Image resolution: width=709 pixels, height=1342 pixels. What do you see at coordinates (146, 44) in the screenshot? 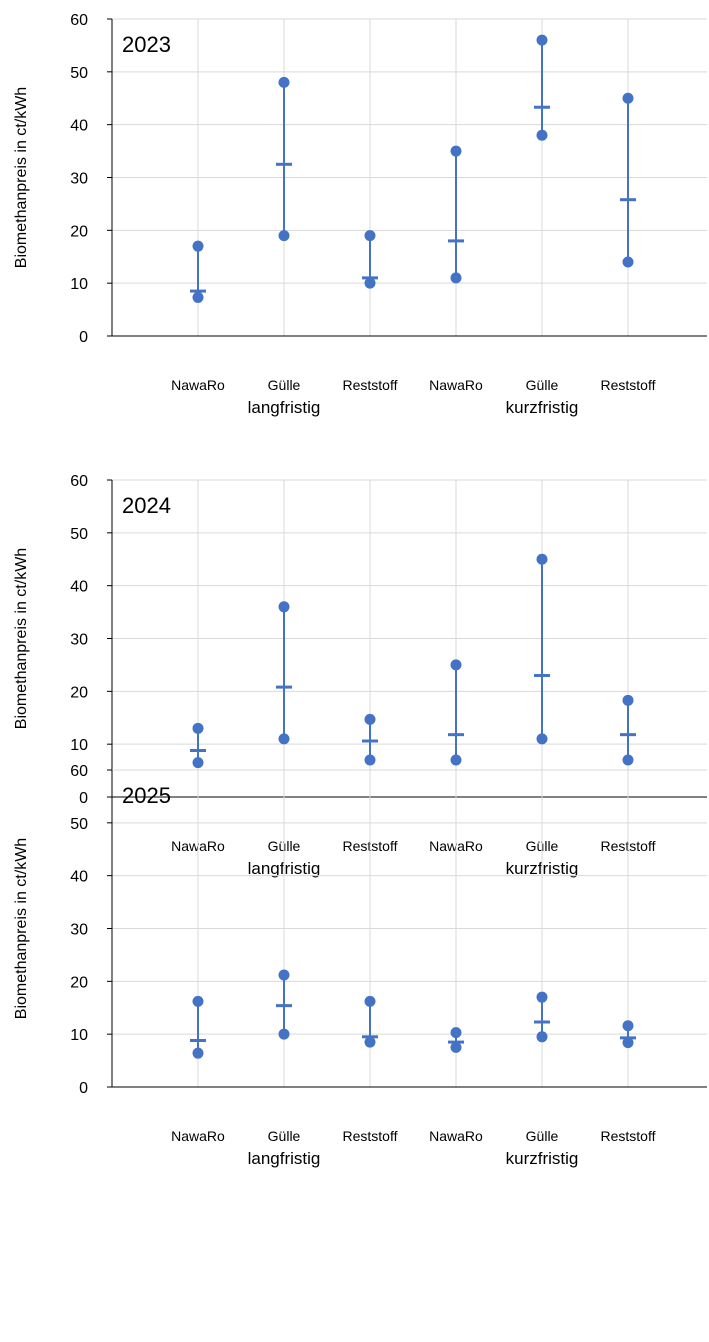
I see `chart-year-label: 2023` at bounding box center [146, 44].